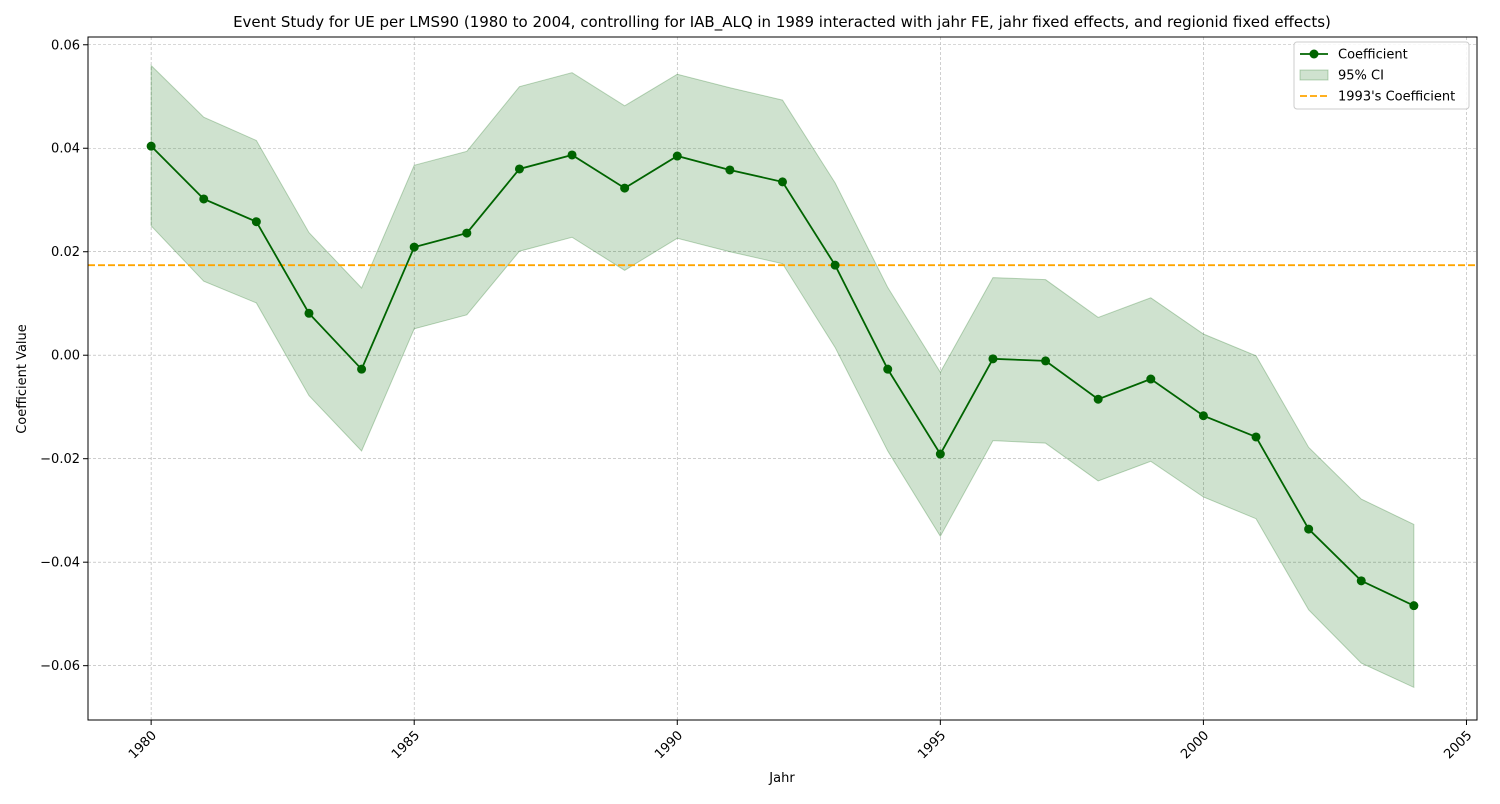  What do you see at coordinates (1396, 97) in the screenshot?
I see `legend-item-reference: 1993's Coefficient` at bounding box center [1396, 97].